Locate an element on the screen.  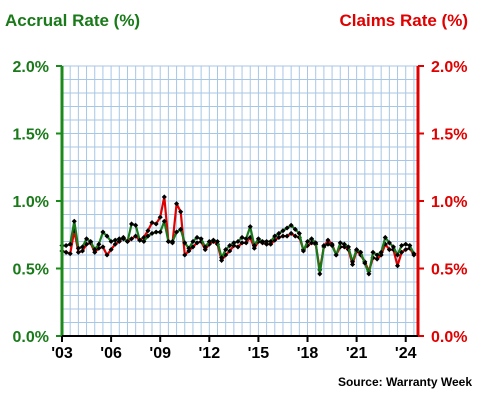
x-tick-label: '21 is located at coordinates (357, 353).